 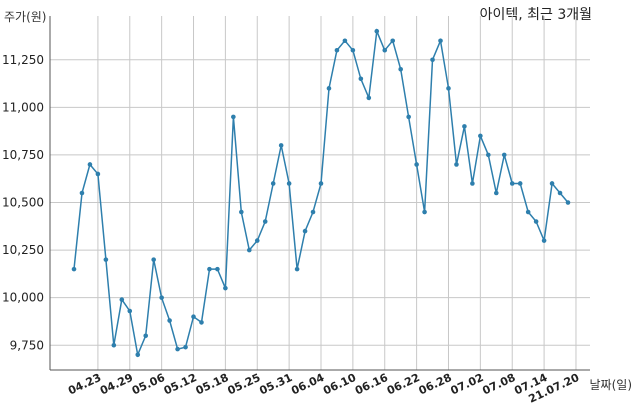 I want to click on y-tick-label: 10,000, so click(x=23, y=298).